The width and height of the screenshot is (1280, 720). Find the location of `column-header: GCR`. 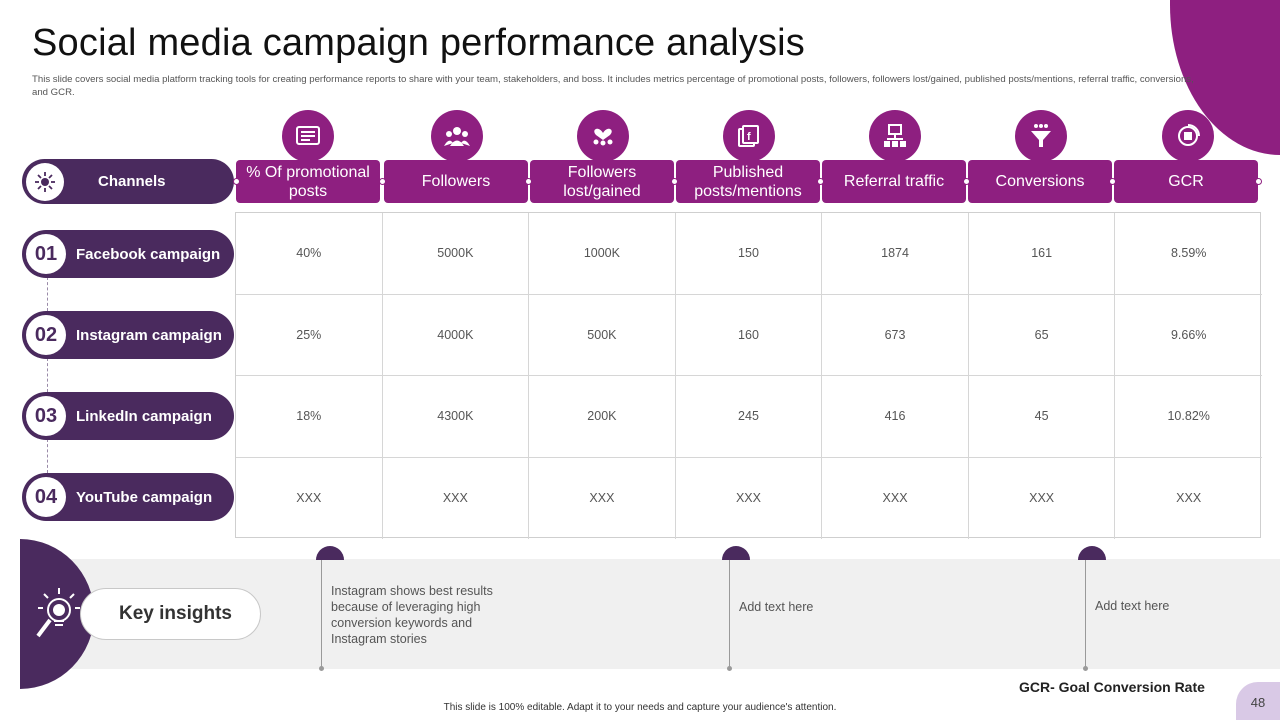

column-header: GCR is located at coordinates (1186, 181).